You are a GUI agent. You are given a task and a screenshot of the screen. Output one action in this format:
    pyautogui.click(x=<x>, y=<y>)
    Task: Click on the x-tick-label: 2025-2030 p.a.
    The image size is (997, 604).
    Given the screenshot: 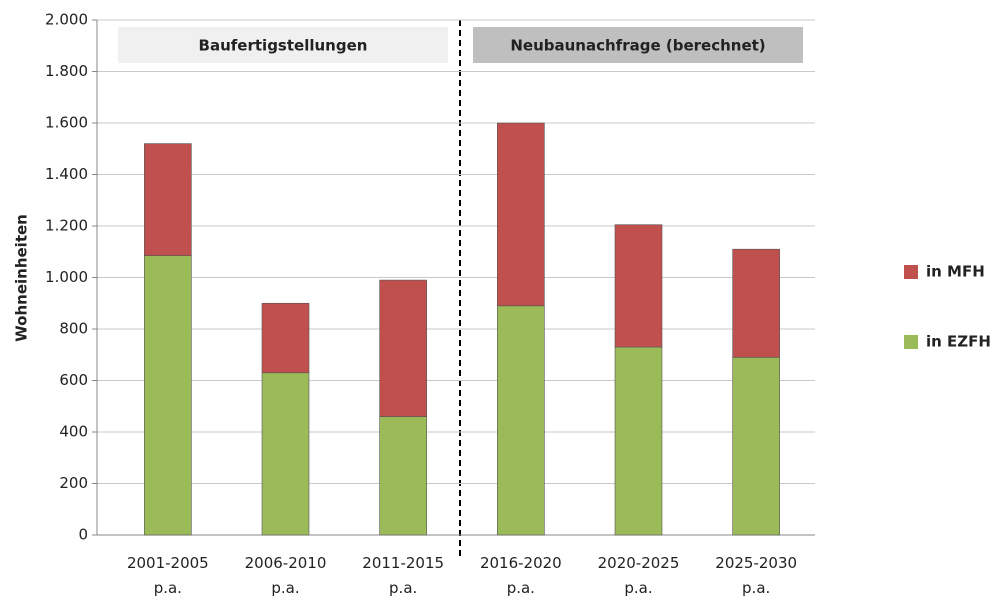 What is the action you would take?
    pyautogui.click(x=756, y=575)
    